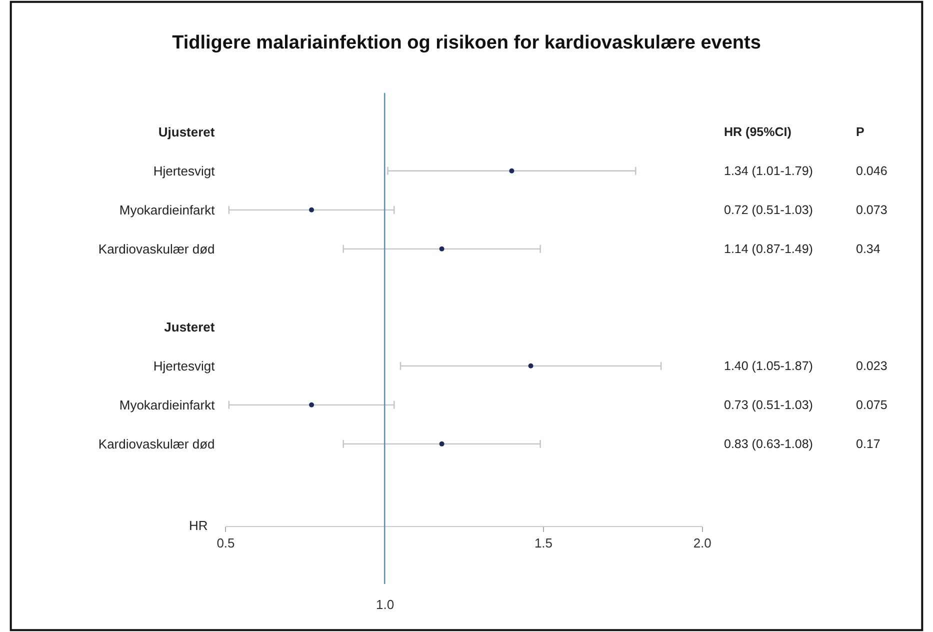  What do you see at coordinates (758, 132) in the screenshot?
I see `text: HR (95%CI)` at bounding box center [758, 132].